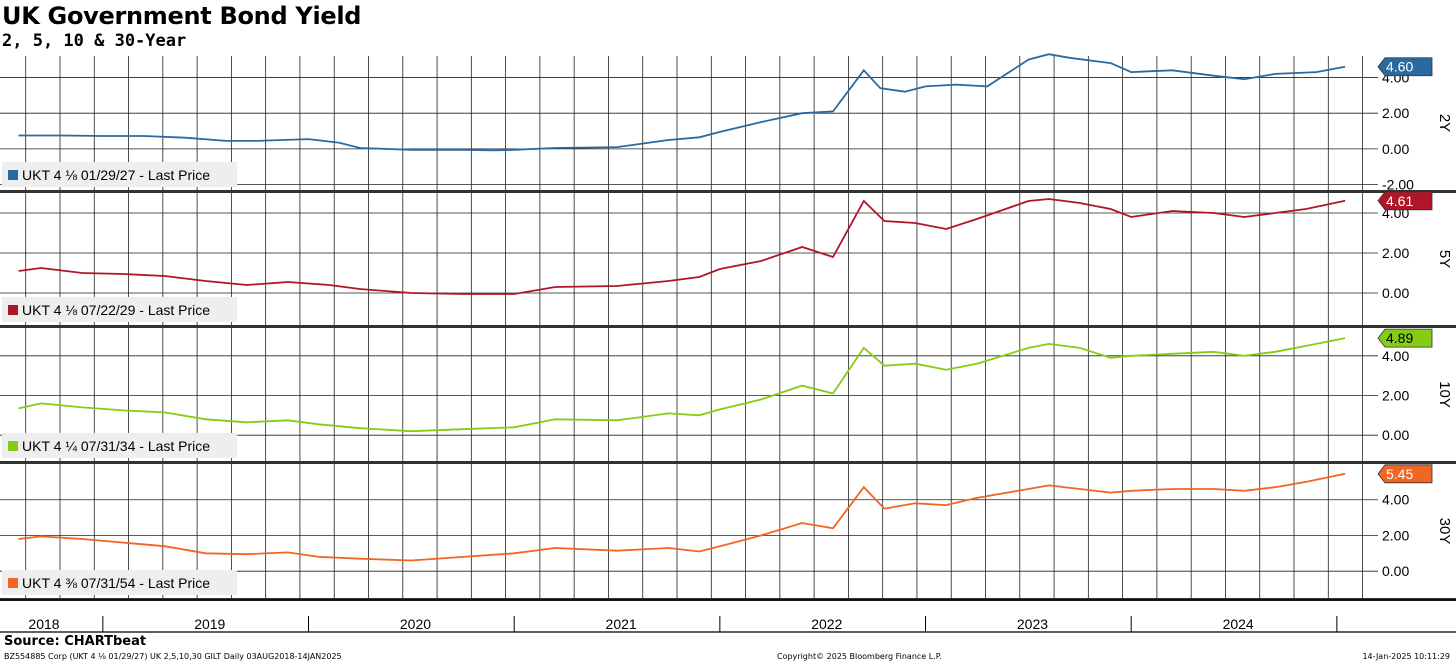 The height and width of the screenshot is (665, 1456). I want to click on x-tick-label: 2024, so click(1238, 624).